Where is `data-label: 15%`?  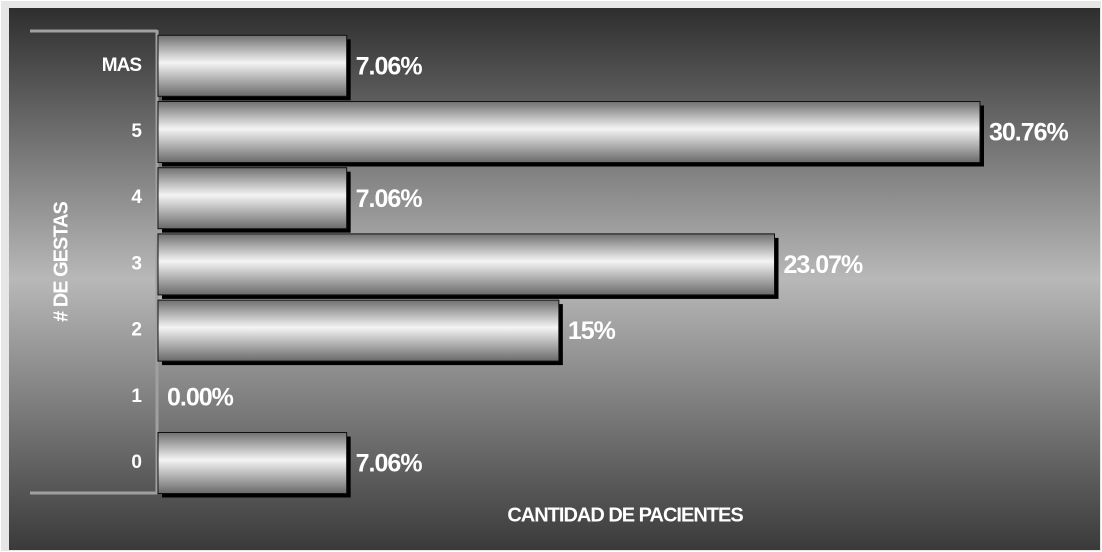 data-label: 15% is located at coordinates (592, 331).